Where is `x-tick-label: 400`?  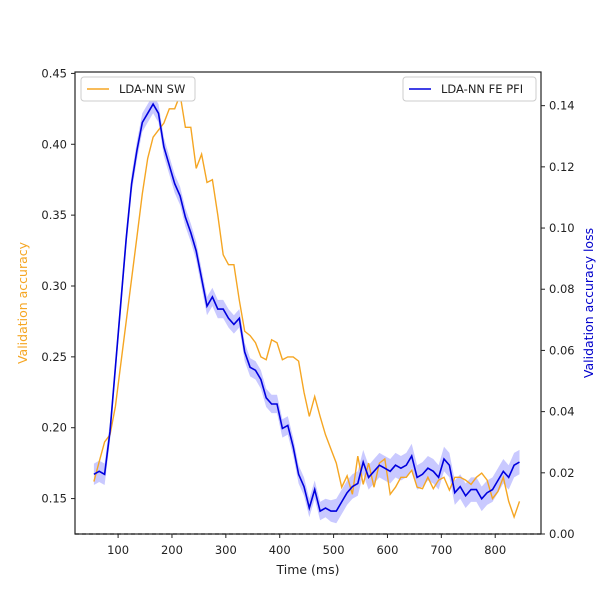 x-tick-label: 400 is located at coordinates (280, 550).